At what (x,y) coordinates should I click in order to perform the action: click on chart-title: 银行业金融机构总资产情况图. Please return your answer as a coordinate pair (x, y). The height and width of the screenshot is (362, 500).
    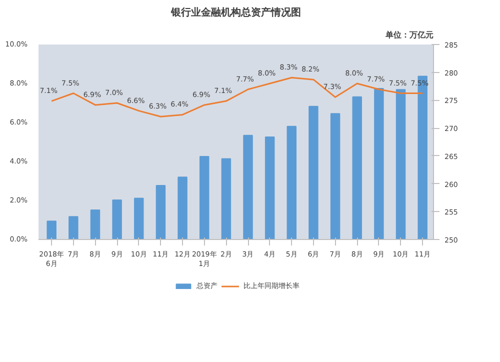
    Looking at the image, I should click on (235, 12).